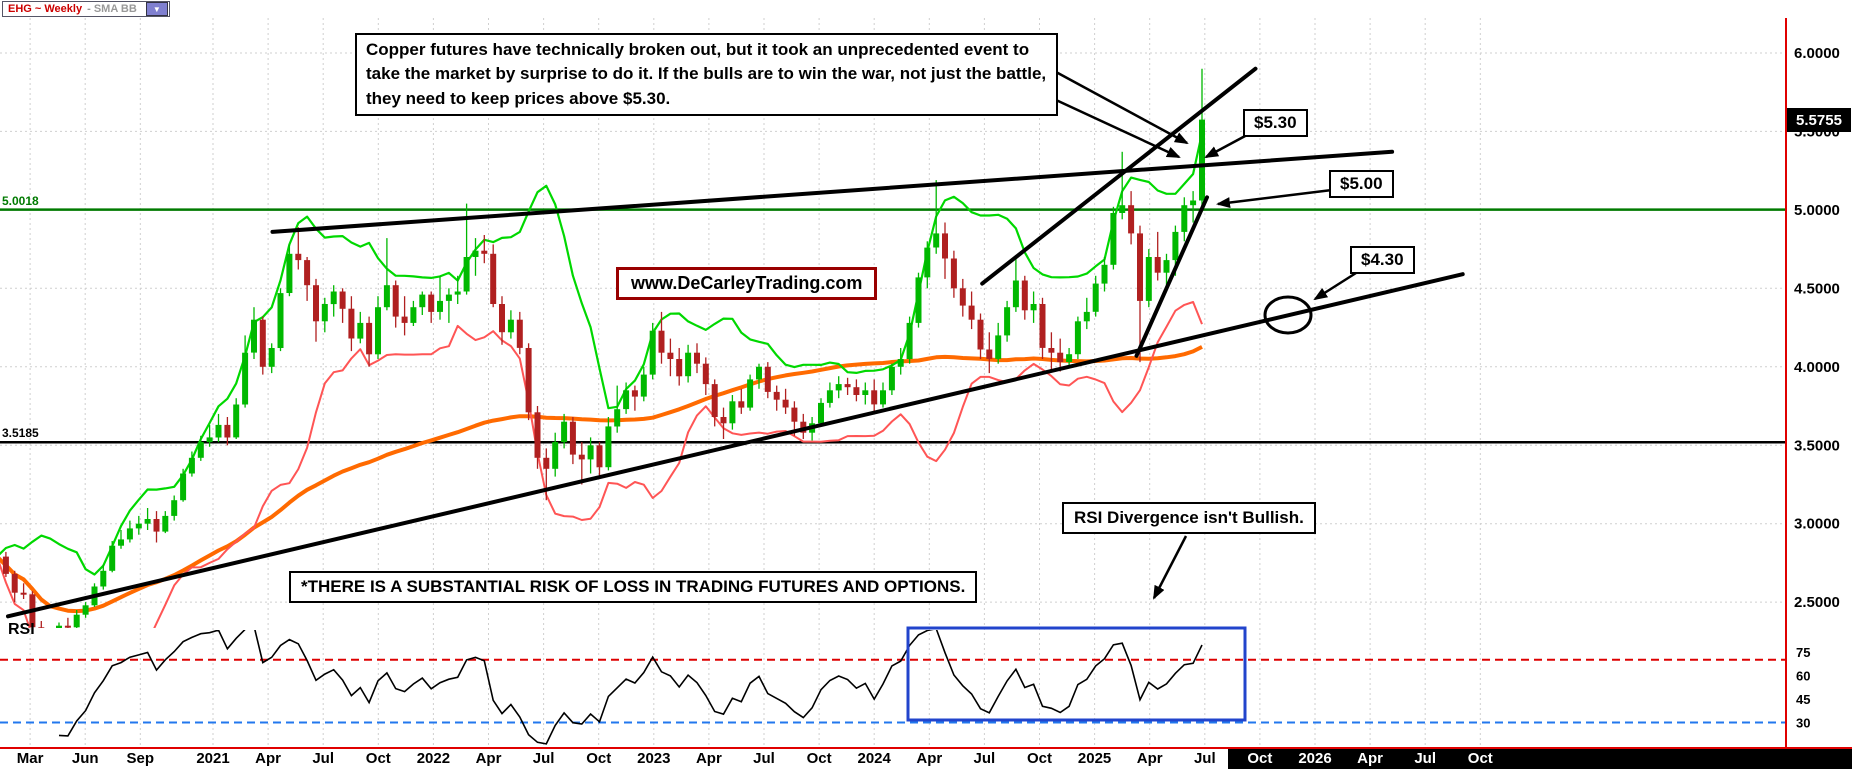 The height and width of the screenshot is (769, 1852). Describe the element at coordinates (1288, 315) in the screenshot. I see `support-circle` at that location.